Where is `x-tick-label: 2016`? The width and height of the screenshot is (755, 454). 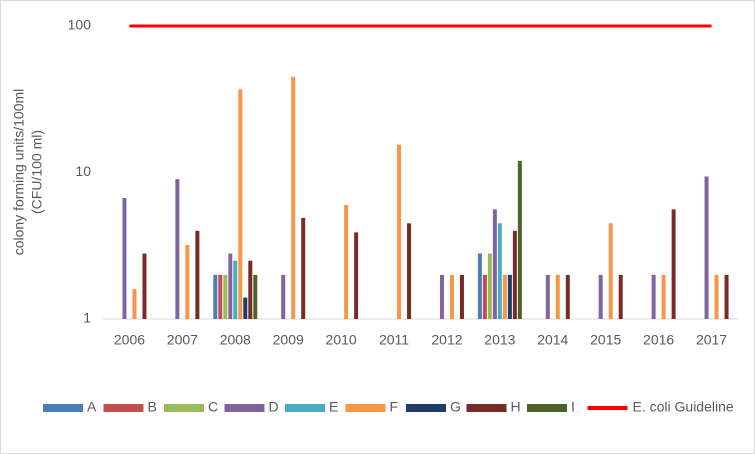
x-tick-label: 2016 is located at coordinates (658, 340).